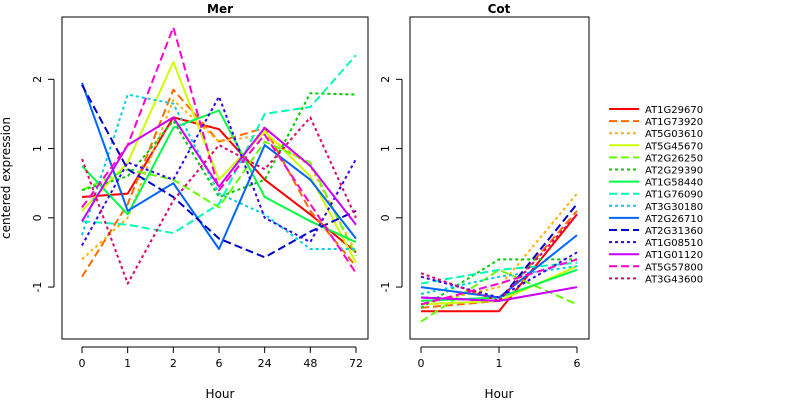 Image resolution: width=800 pixels, height=400 pixels. Describe the element at coordinates (674, 267) in the screenshot. I see `legend-label: AT5G57800` at that location.